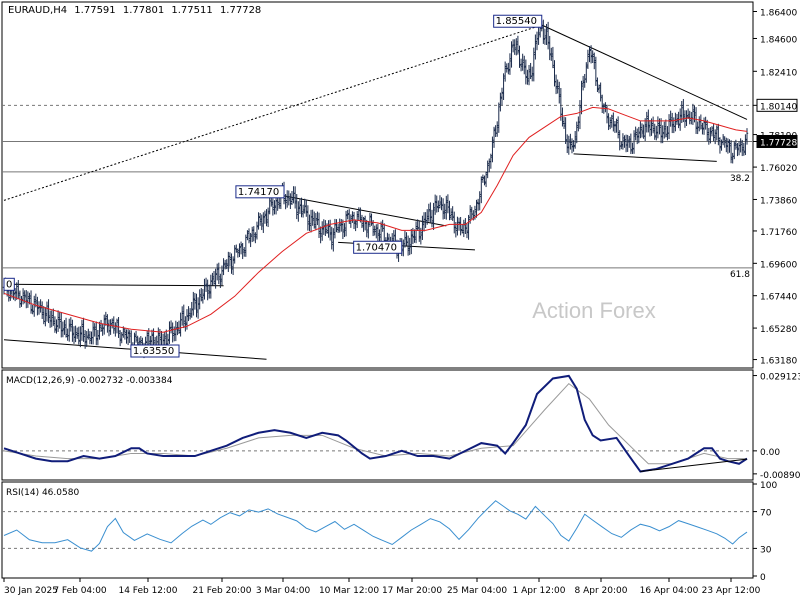 The image size is (800, 600). I want to click on trend-line, so click(365, 211).